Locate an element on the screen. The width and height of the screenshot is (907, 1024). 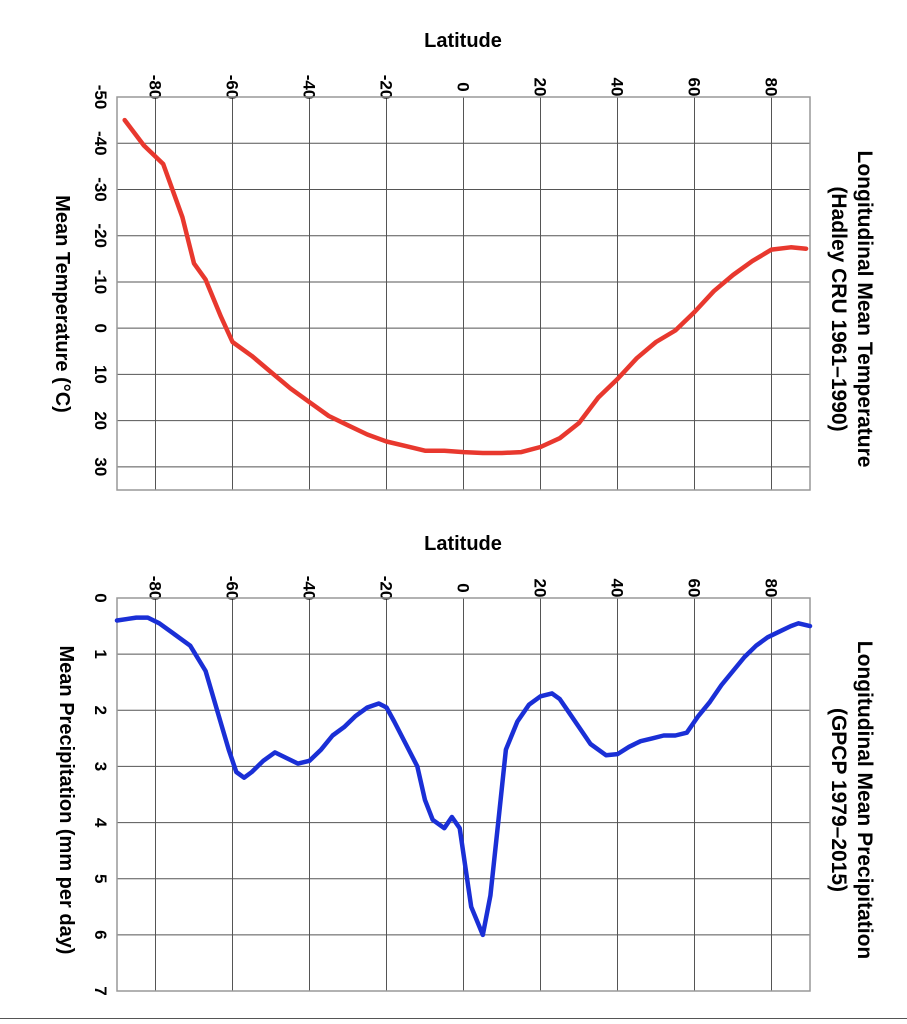
value-tick-label: -50 is located at coordinates (100, 97).